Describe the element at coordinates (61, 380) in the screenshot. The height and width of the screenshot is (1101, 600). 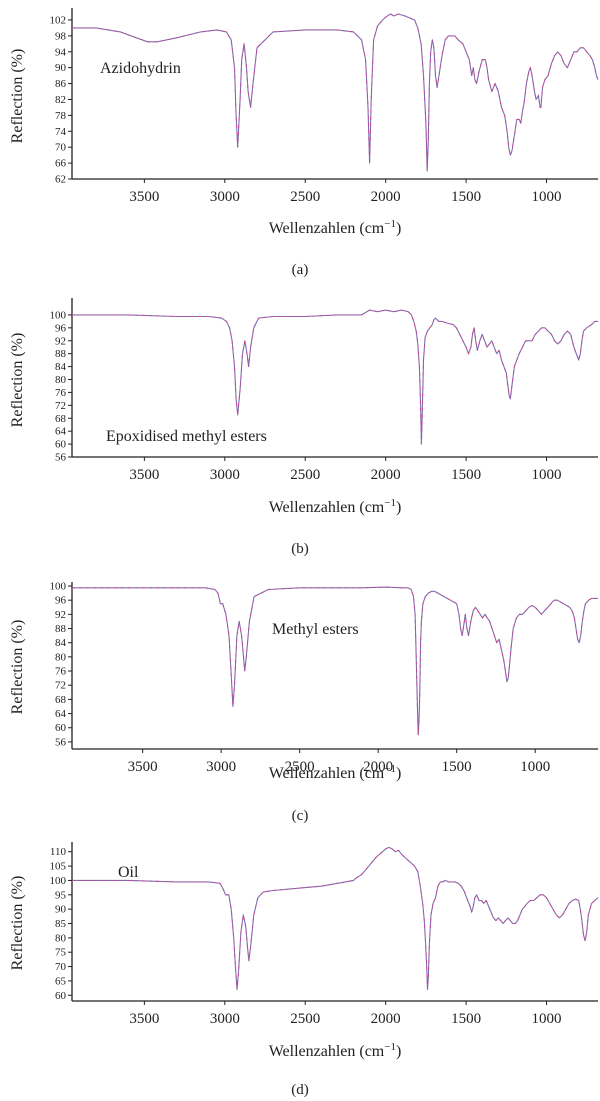
I see `panel-b-y-tick-label: 80` at that location.